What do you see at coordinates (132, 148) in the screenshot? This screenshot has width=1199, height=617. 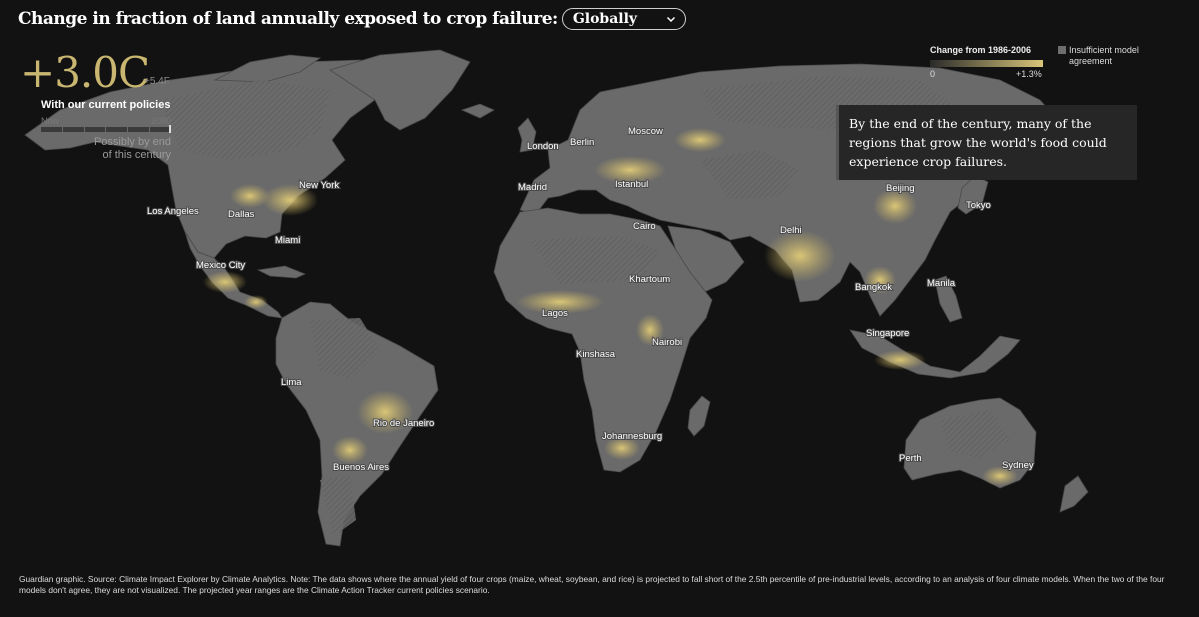 I see `possibly-note: Possibly by end of this century` at bounding box center [132, 148].